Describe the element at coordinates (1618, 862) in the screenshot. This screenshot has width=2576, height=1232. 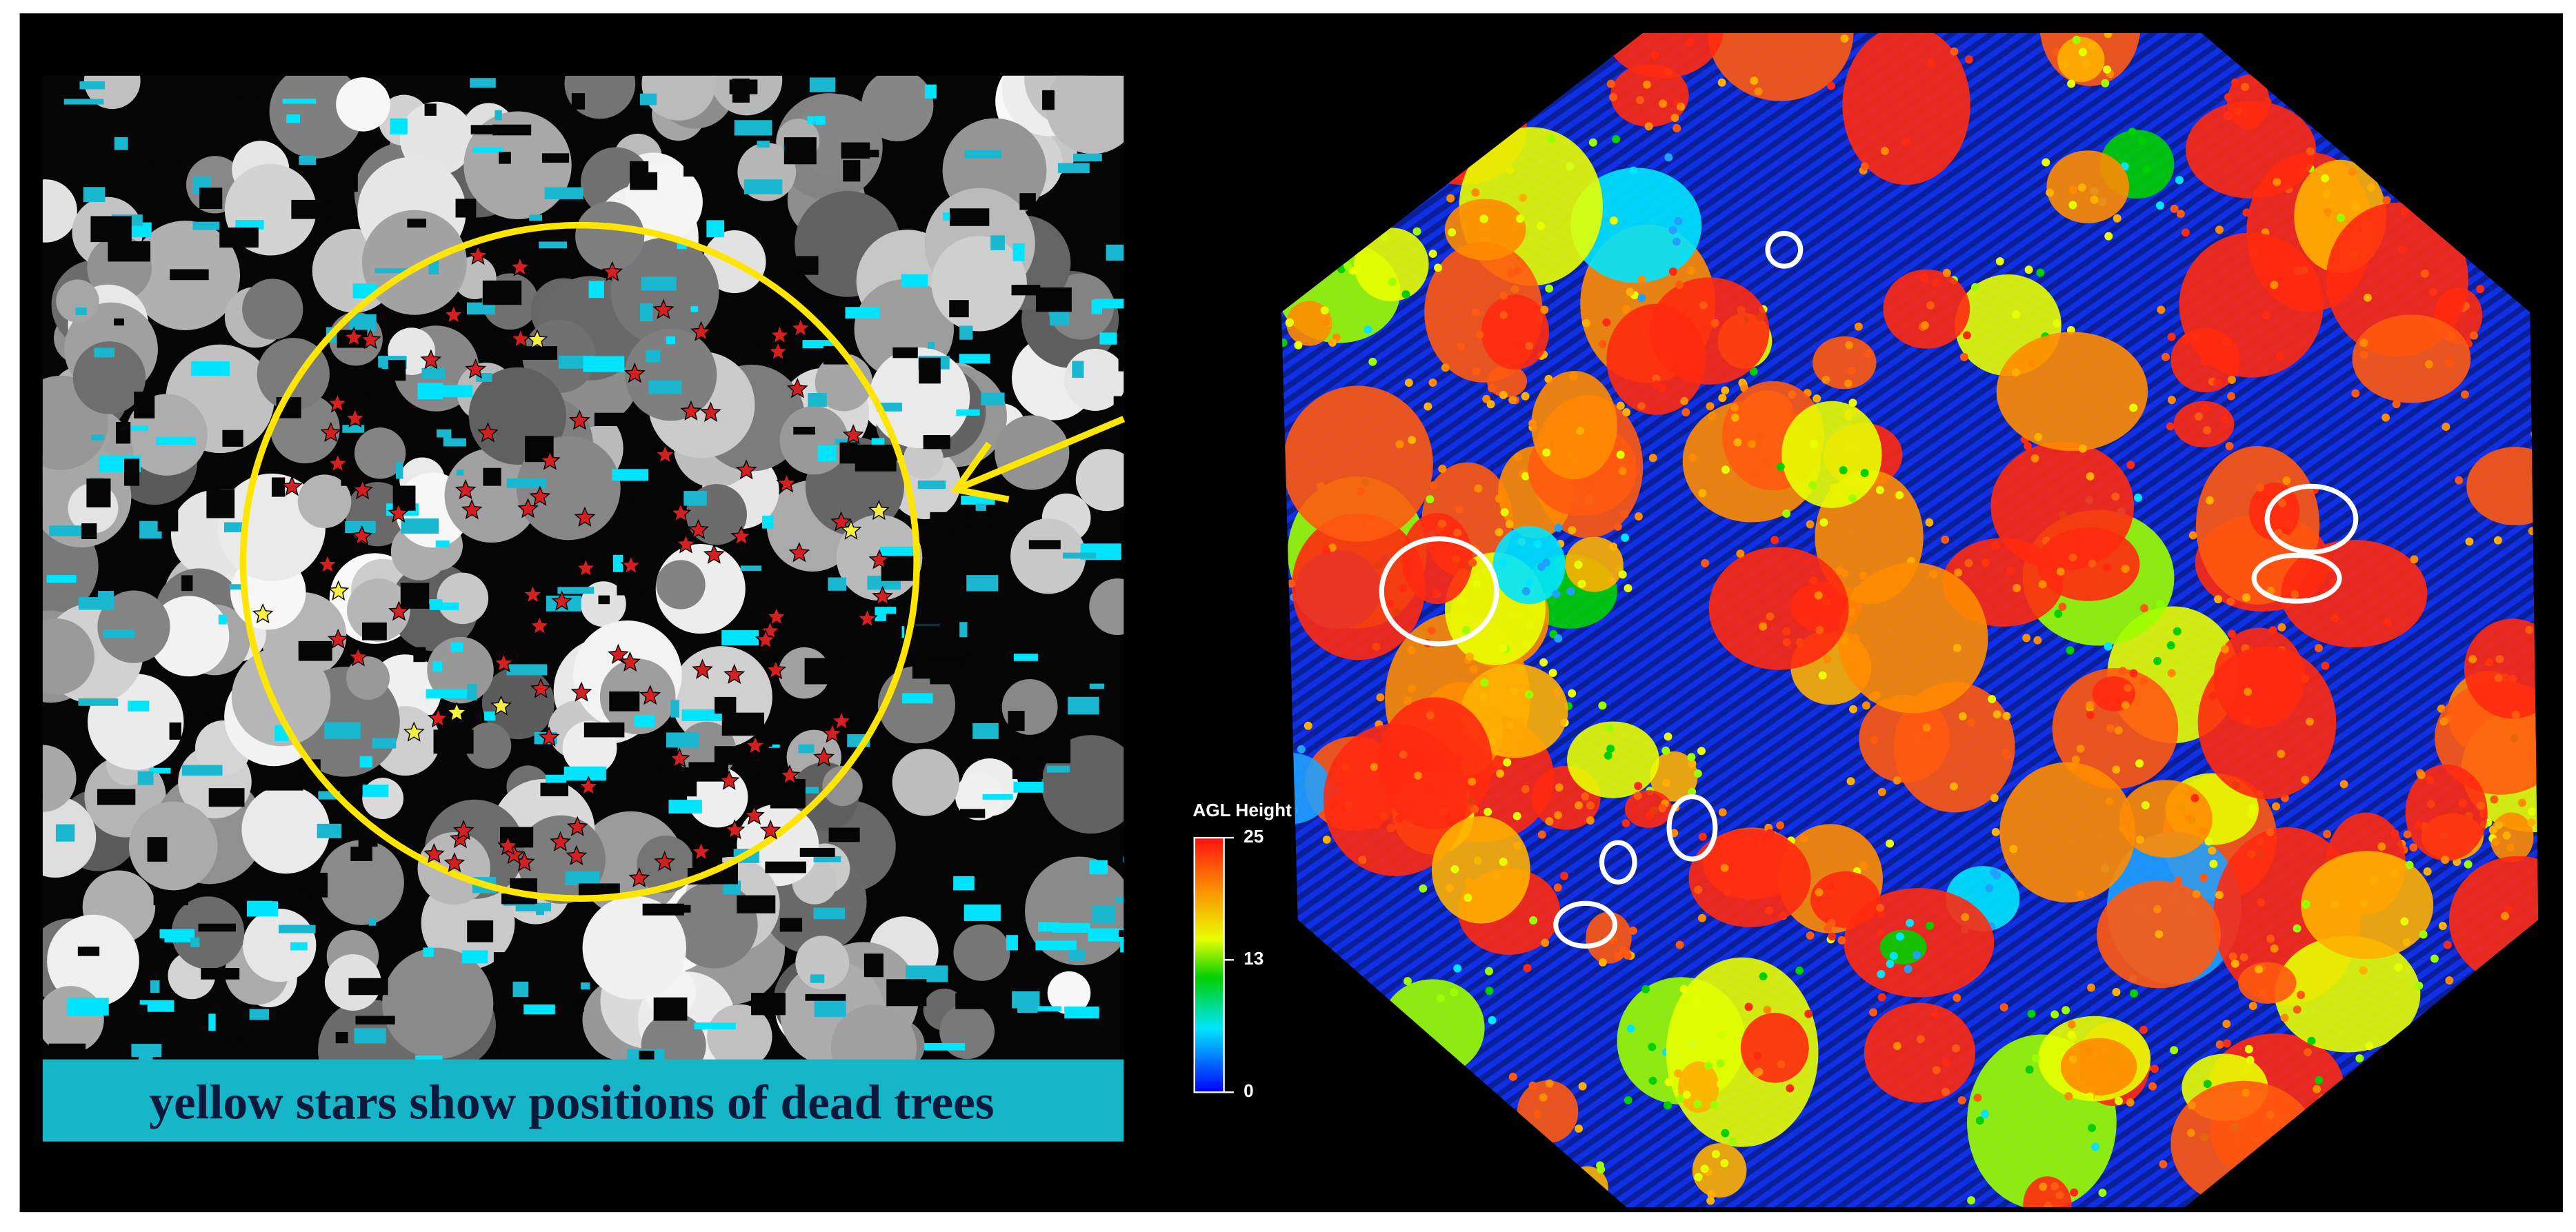
I see `marker-ellipse` at that location.